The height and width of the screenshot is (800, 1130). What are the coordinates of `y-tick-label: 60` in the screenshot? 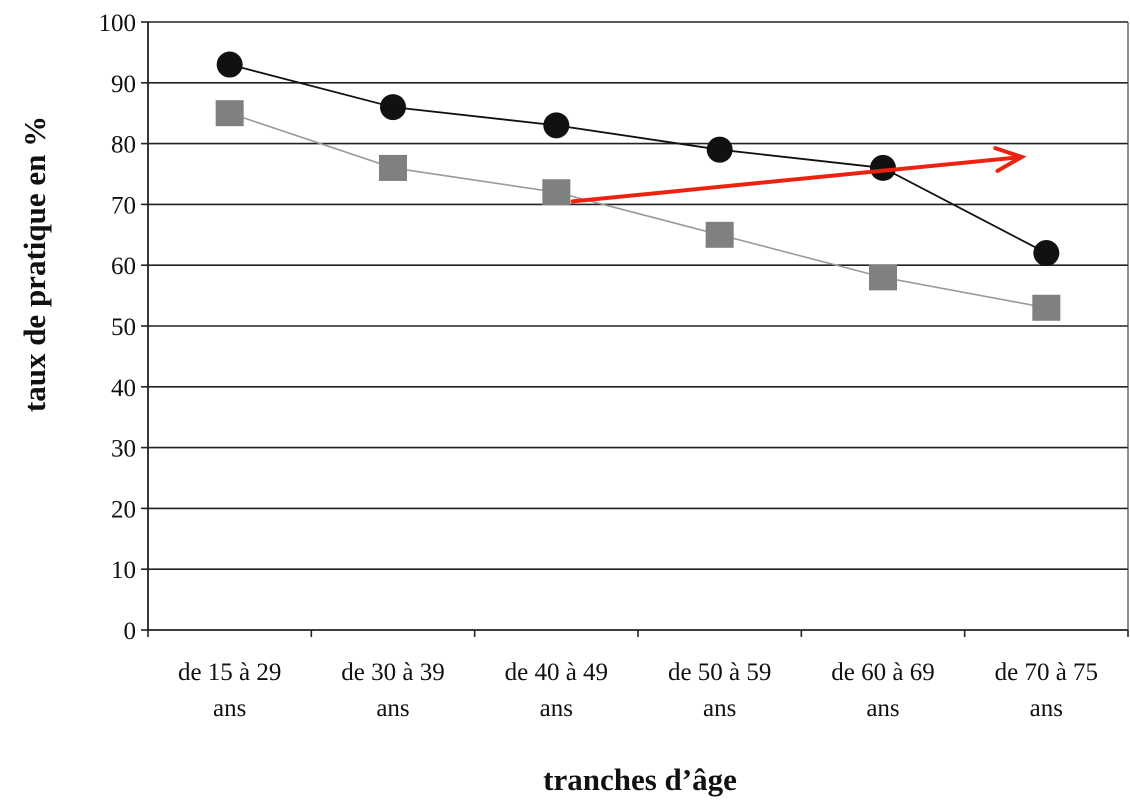 It's located at (123, 266).